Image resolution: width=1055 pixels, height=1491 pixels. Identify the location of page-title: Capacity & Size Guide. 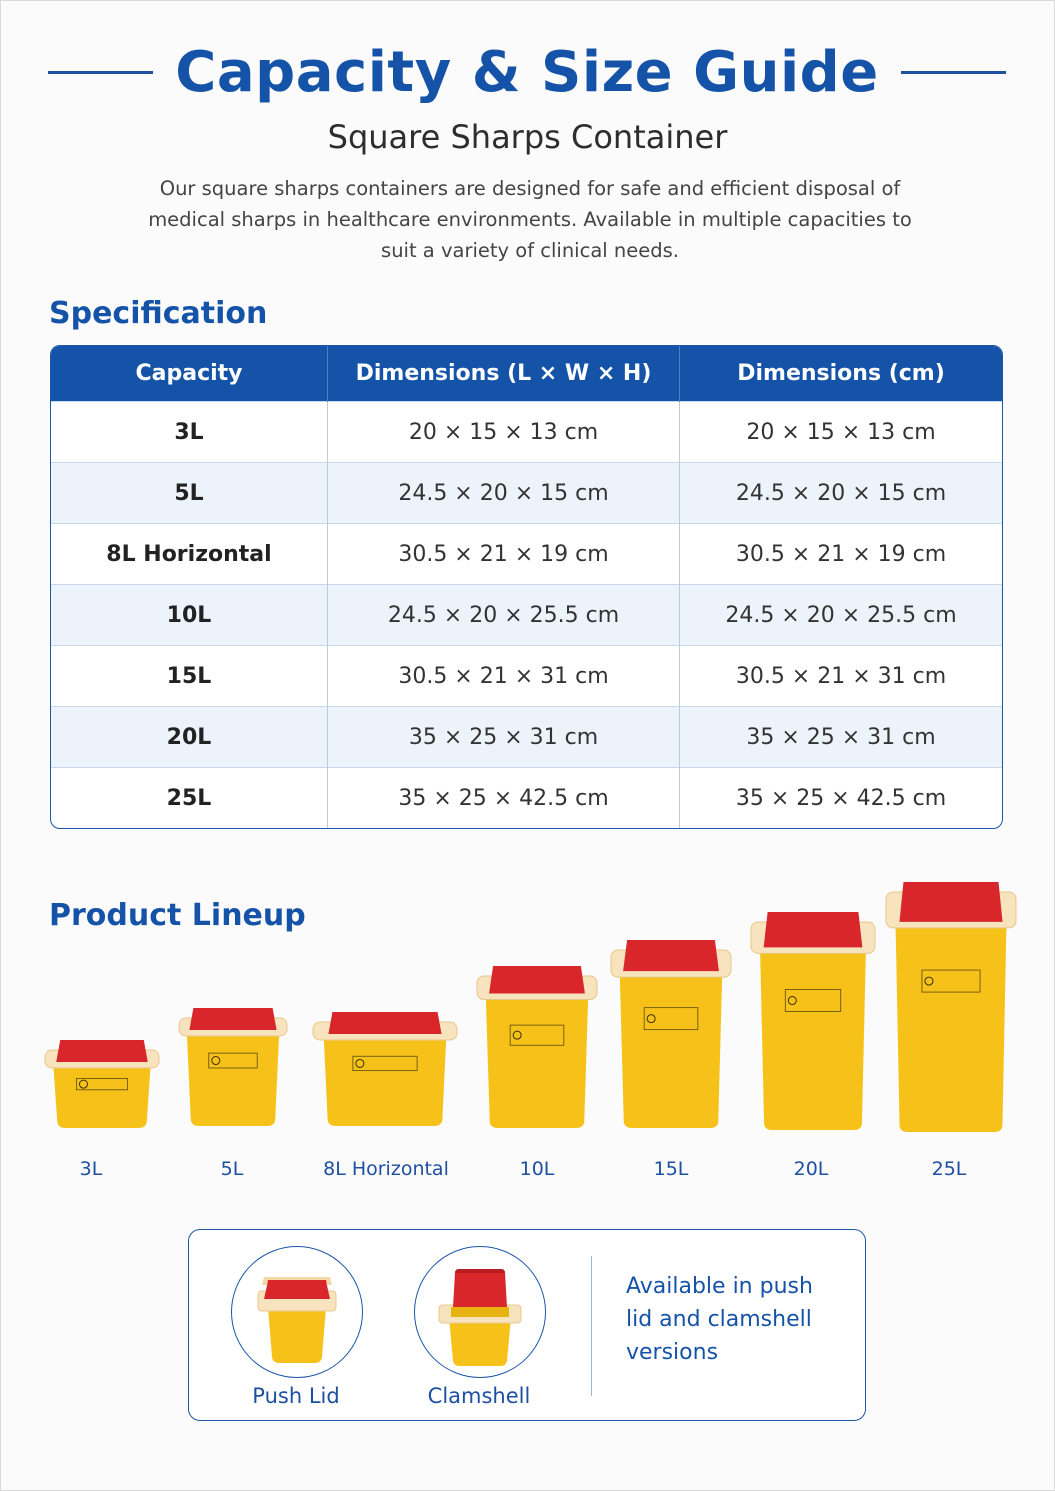
(527, 72).